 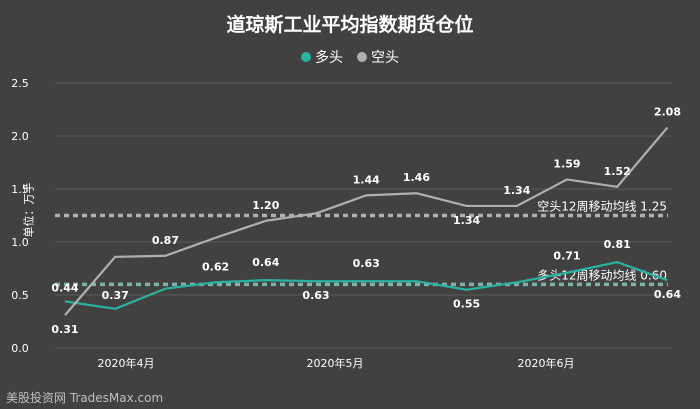 I want to click on legend-item-long: 多头, so click(x=322, y=57).